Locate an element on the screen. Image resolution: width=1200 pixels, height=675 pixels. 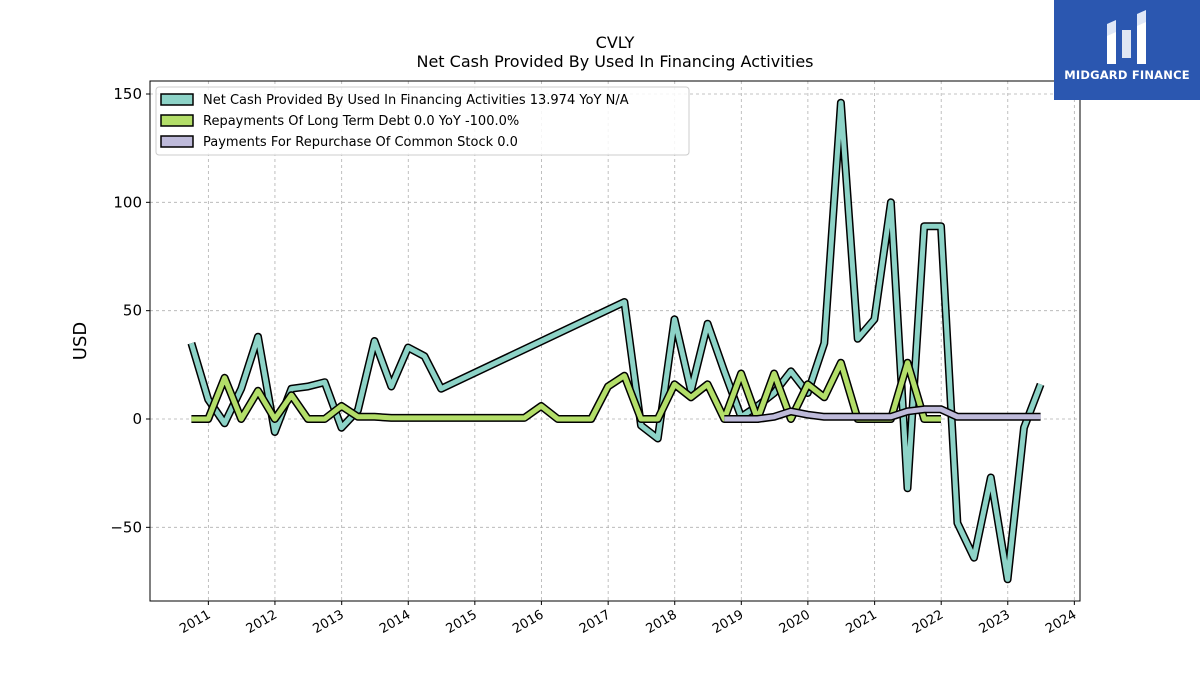
y-tick-label: −50 is located at coordinates (126, 527).